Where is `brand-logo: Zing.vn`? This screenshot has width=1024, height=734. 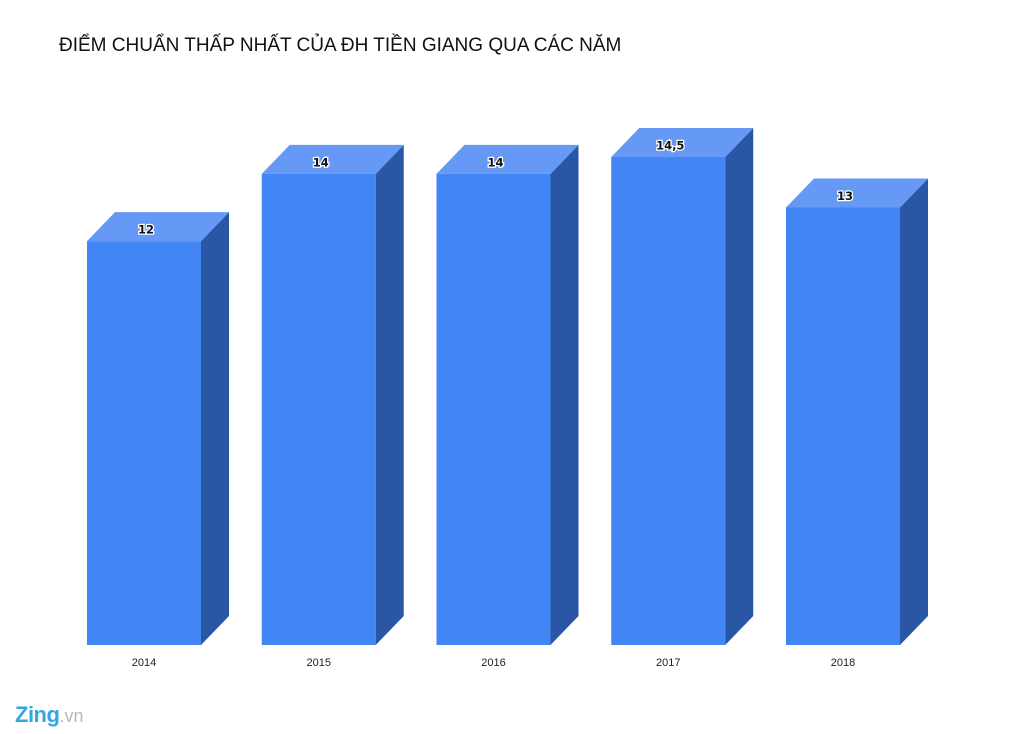 brand-logo: Zing.vn is located at coordinates (49, 715).